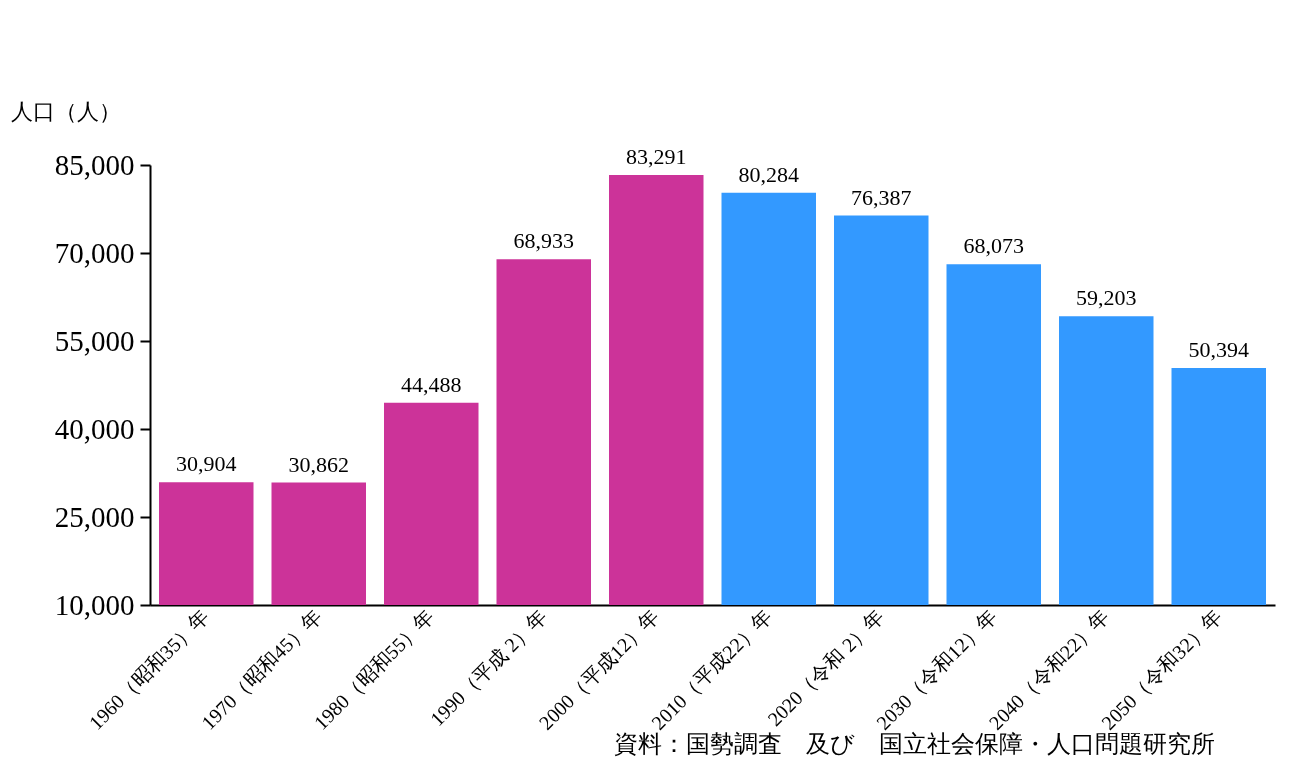  What do you see at coordinates (94, 516) in the screenshot?
I see `y-tick-label: 25,000` at bounding box center [94, 516].